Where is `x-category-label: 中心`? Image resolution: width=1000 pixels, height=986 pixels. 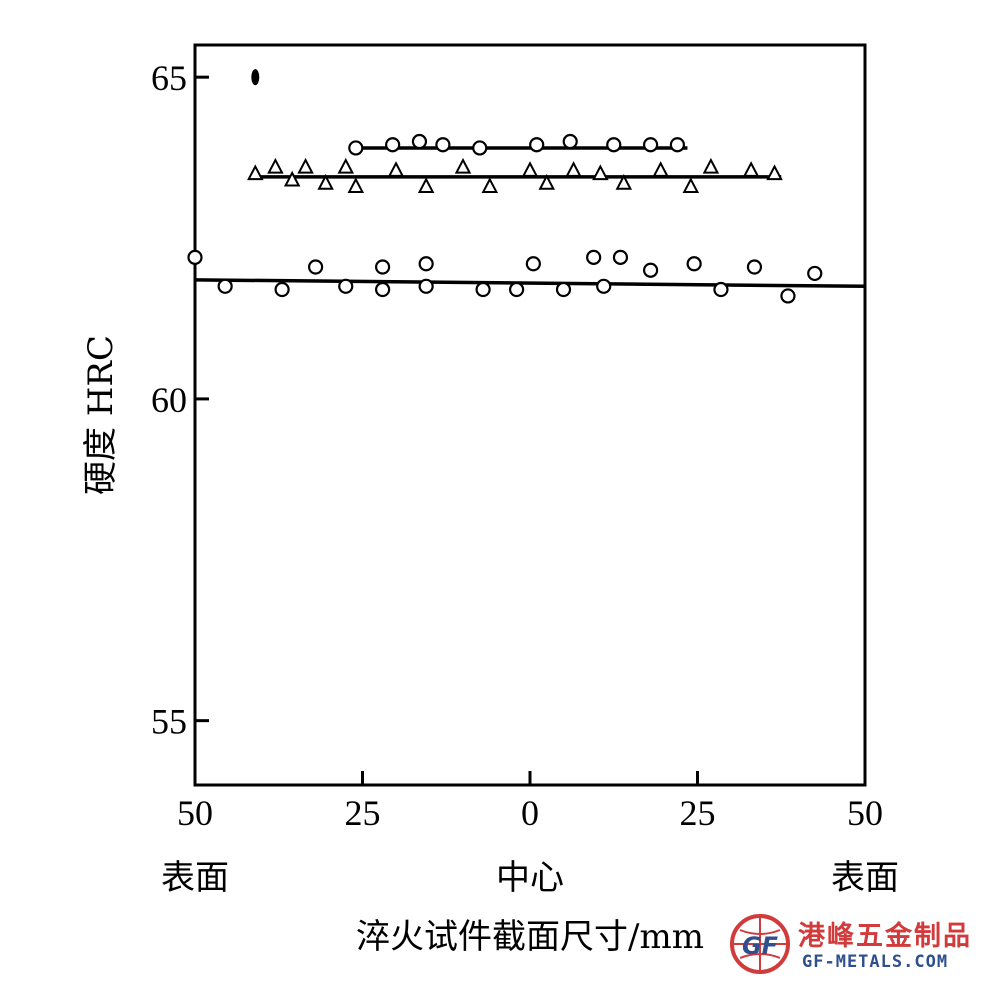 x-category-label: 中心 is located at coordinates (530, 878).